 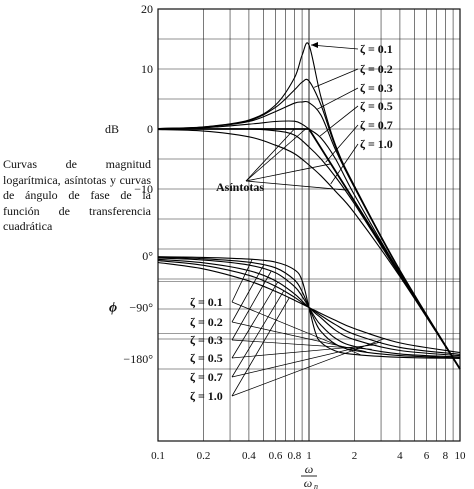 I want to click on x-tick-label: 0.8, so click(x=294, y=456).